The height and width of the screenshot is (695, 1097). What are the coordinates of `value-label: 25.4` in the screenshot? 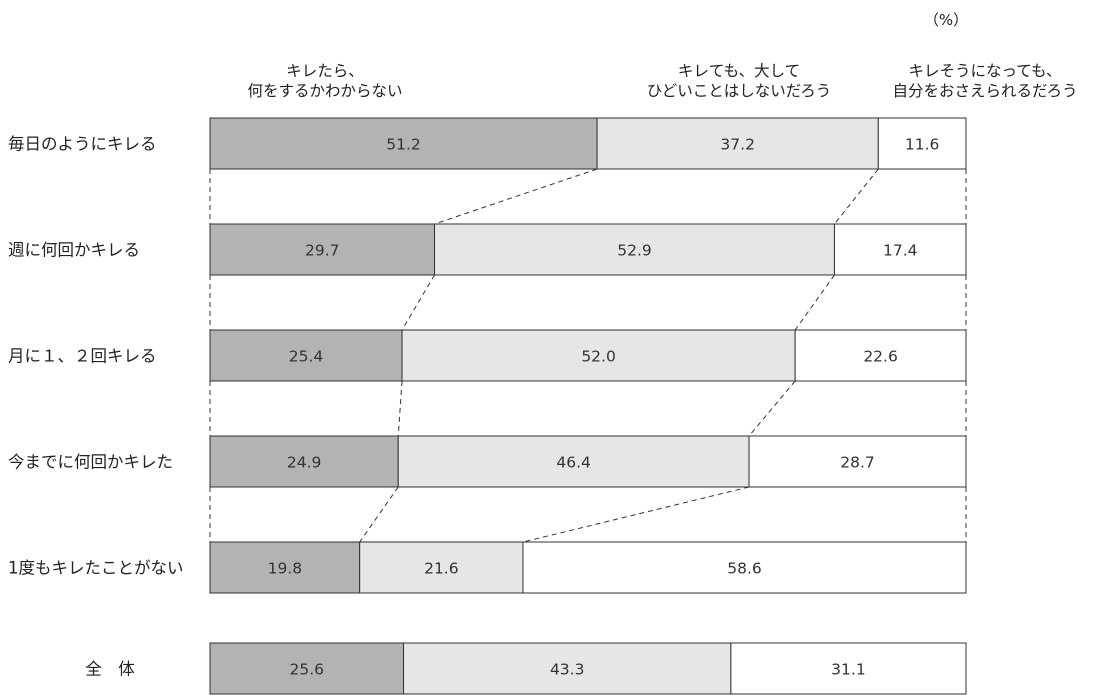 It's located at (306, 357).